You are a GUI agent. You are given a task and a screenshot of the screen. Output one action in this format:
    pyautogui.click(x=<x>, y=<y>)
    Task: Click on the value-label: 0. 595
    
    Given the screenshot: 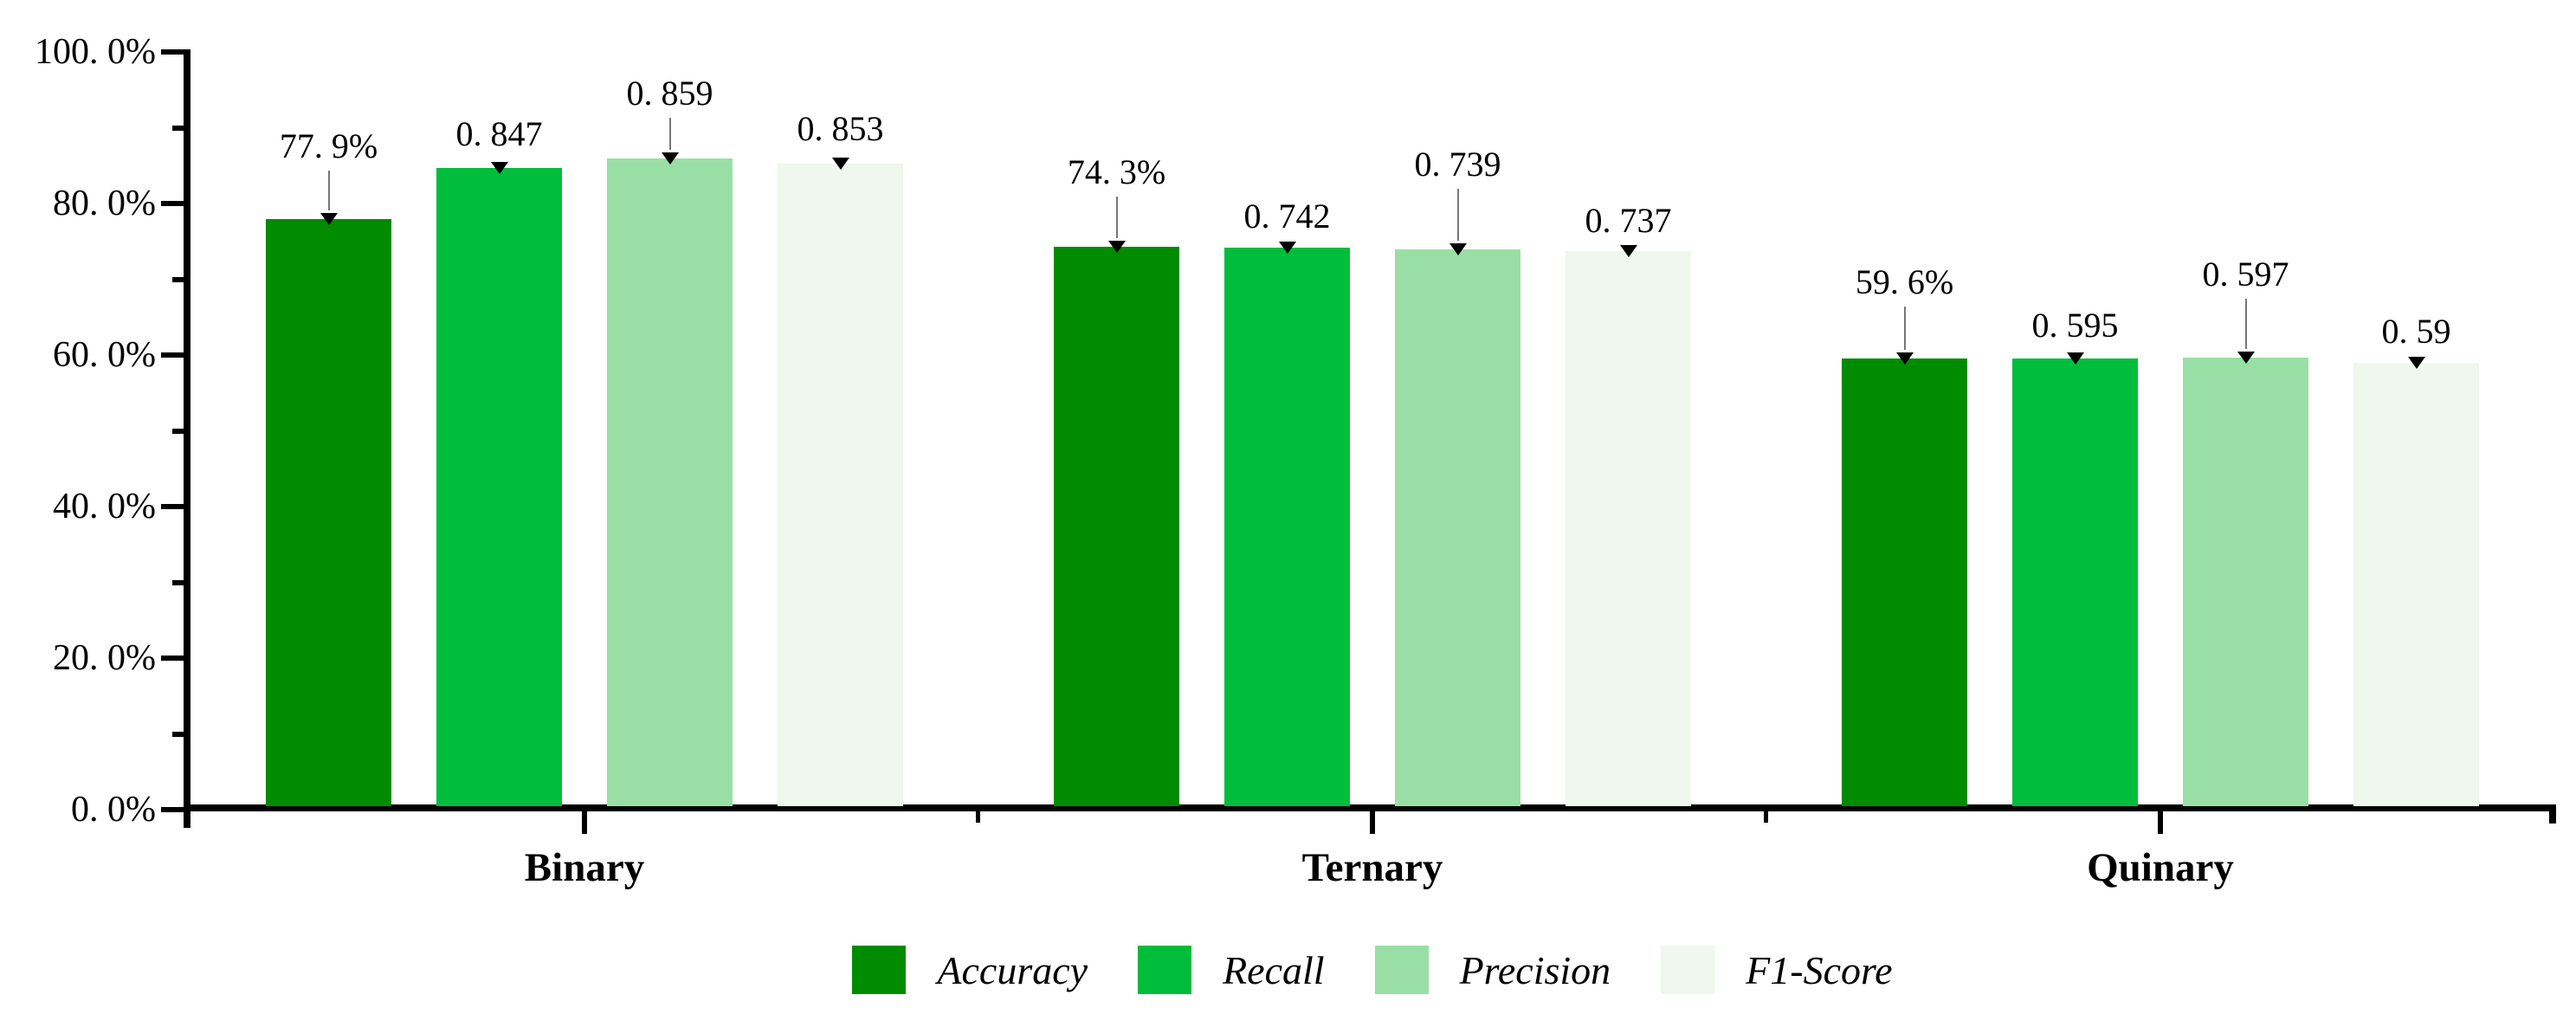 What is the action you would take?
    pyautogui.click(x=2075, y=326)
    